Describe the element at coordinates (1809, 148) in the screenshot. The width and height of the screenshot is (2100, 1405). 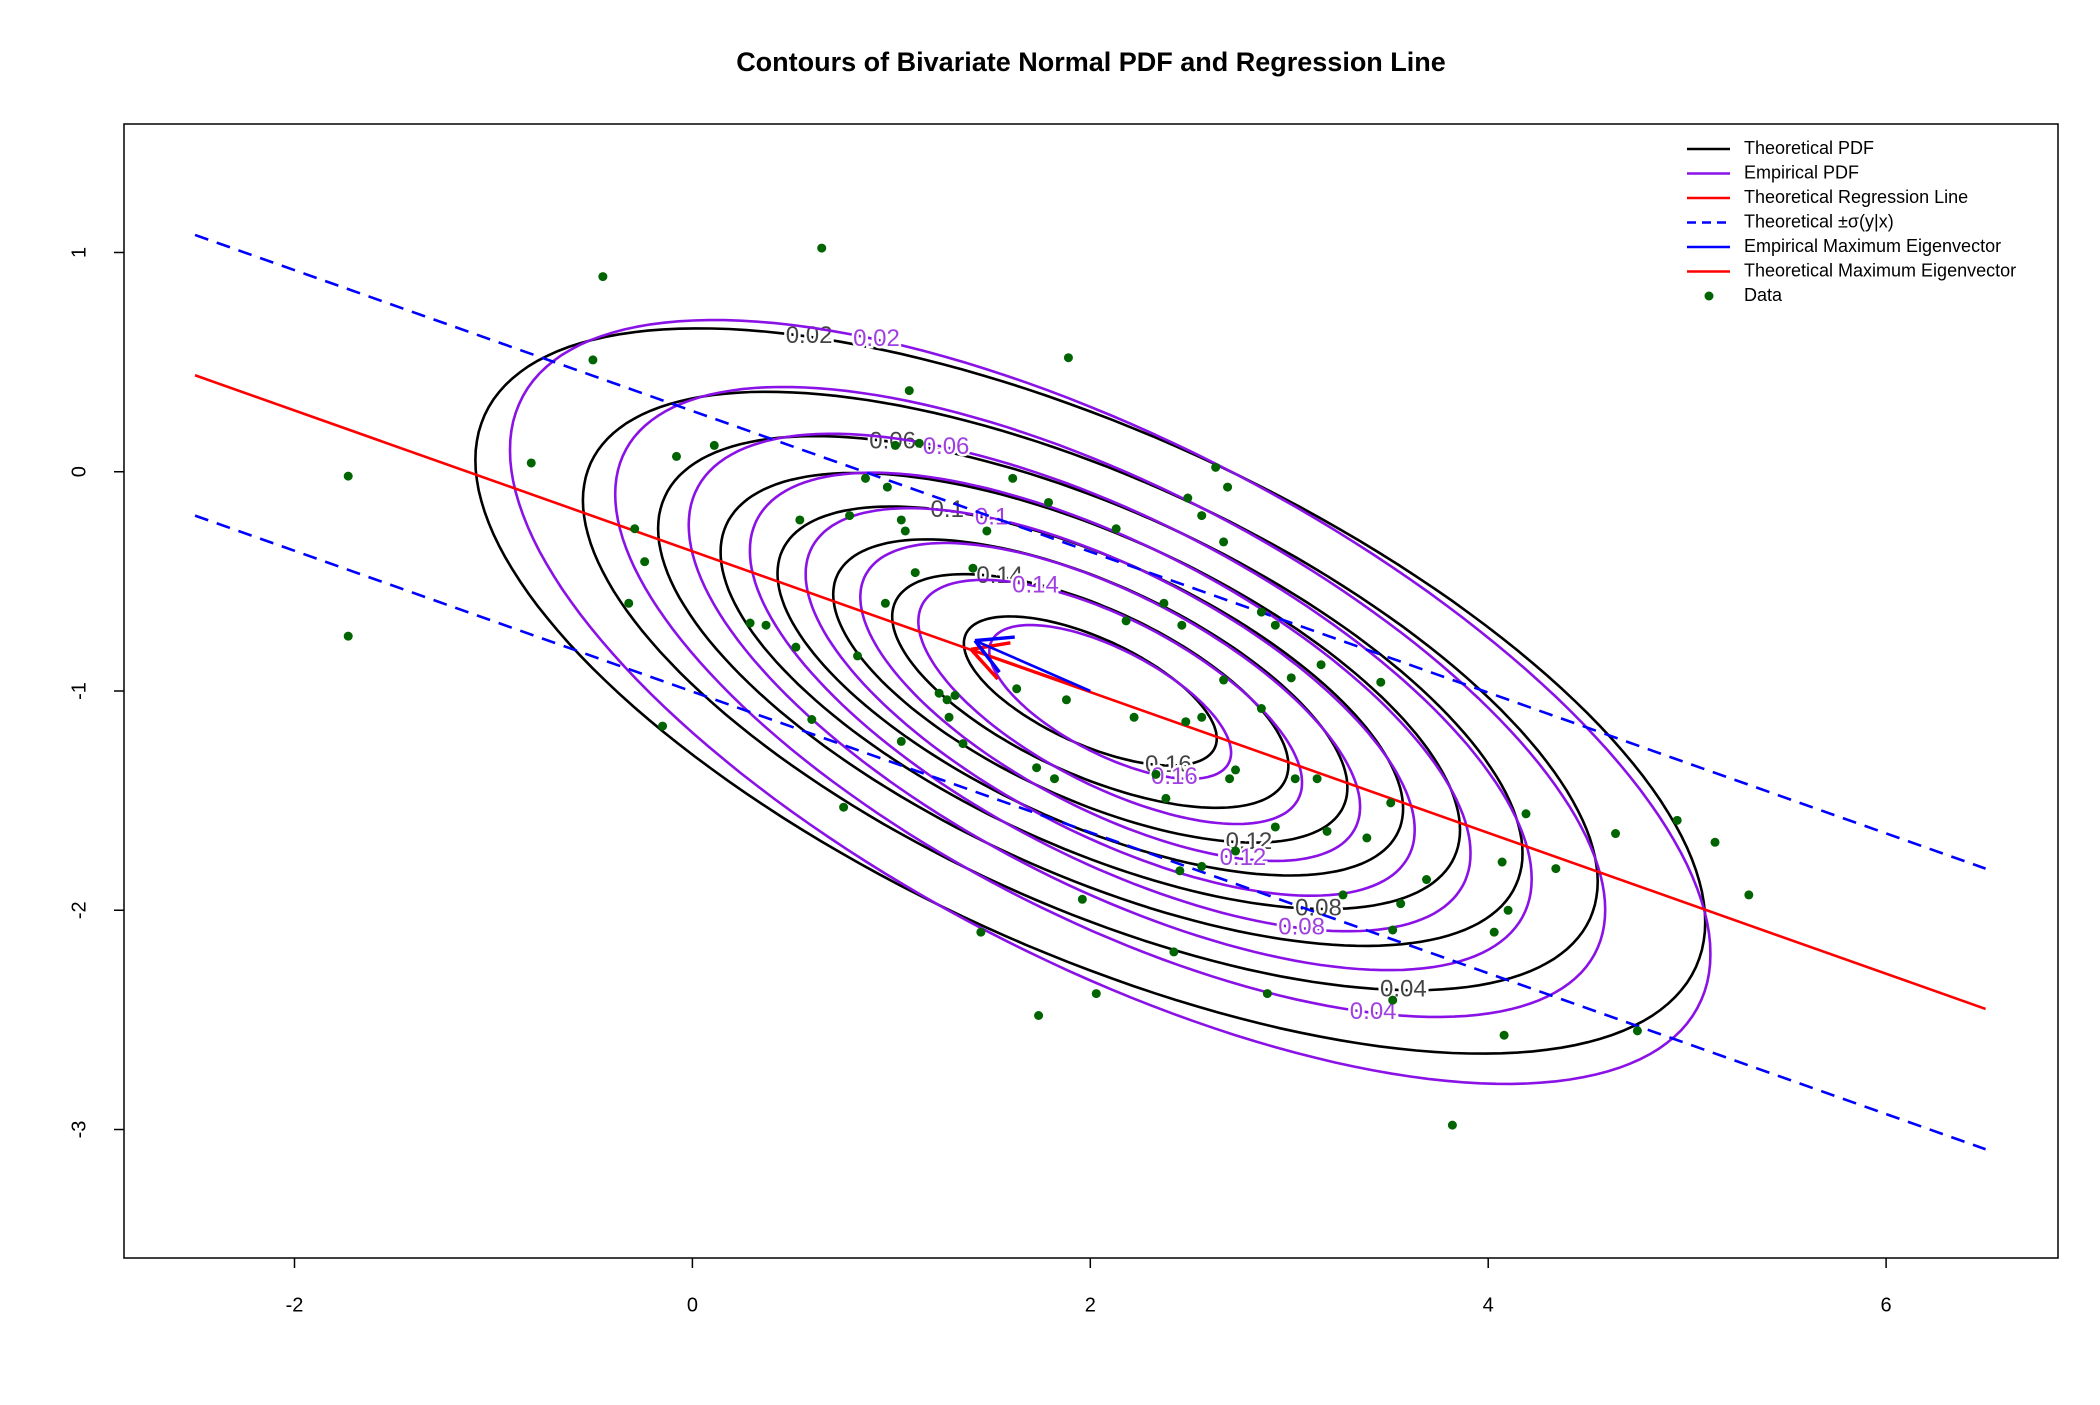
I see `legend-label: Theoretical PDF` at that location.